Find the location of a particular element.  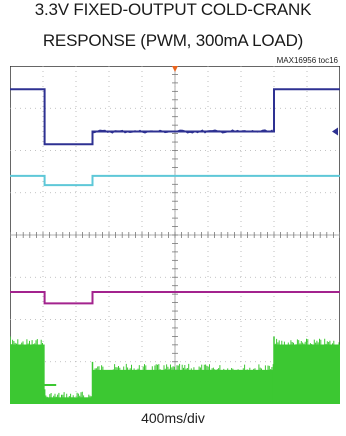

pwm-band is located at coordinates (68, 400).